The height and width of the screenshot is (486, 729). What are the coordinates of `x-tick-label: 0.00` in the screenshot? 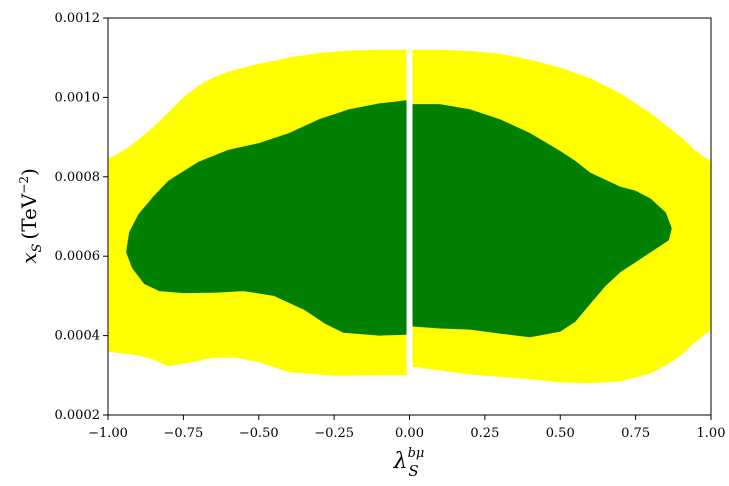 It's located at (409, 433).